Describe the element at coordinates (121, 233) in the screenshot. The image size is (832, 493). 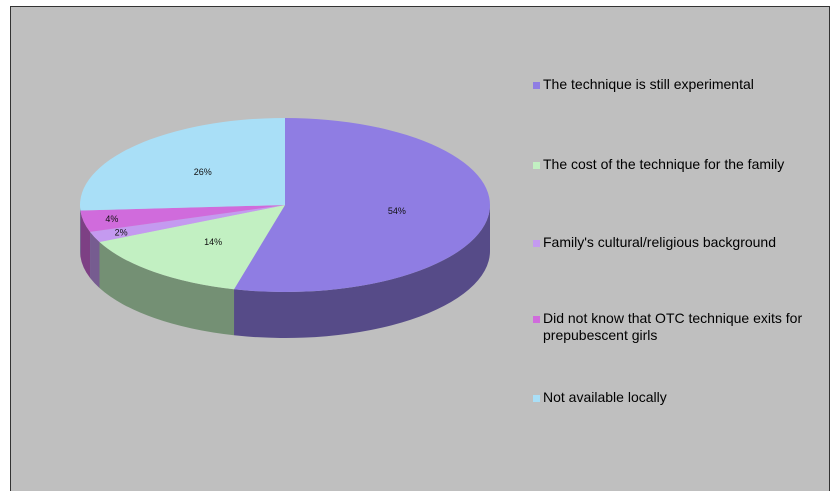
I see `slice-label-2: 2%` at that location.